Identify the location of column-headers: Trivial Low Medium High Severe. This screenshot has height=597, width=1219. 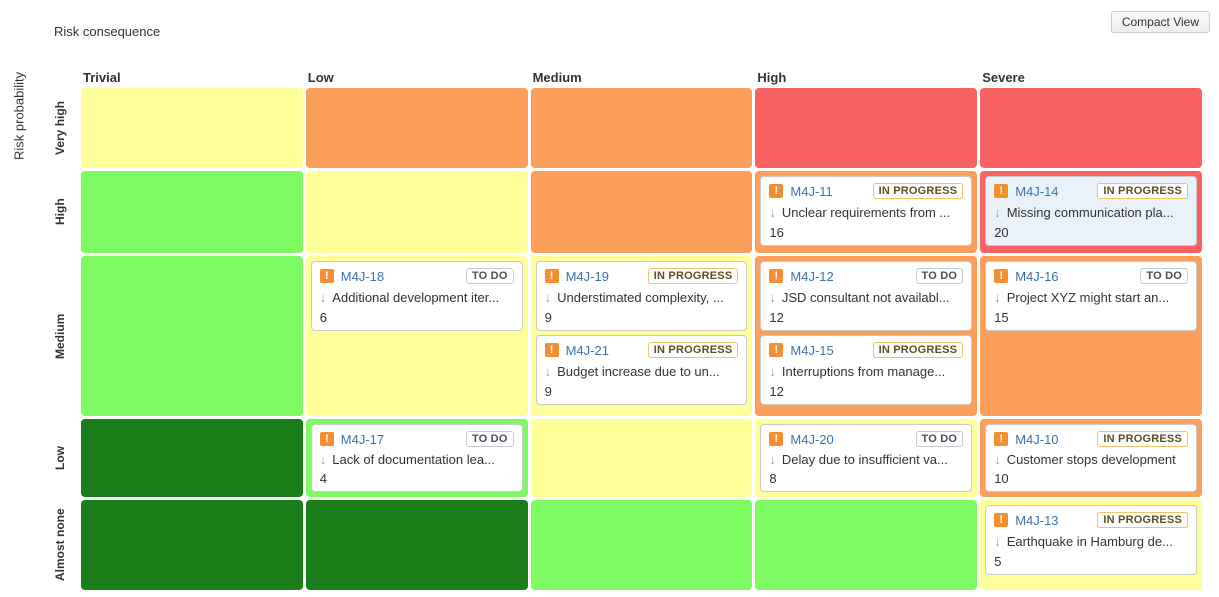
(641, 77).